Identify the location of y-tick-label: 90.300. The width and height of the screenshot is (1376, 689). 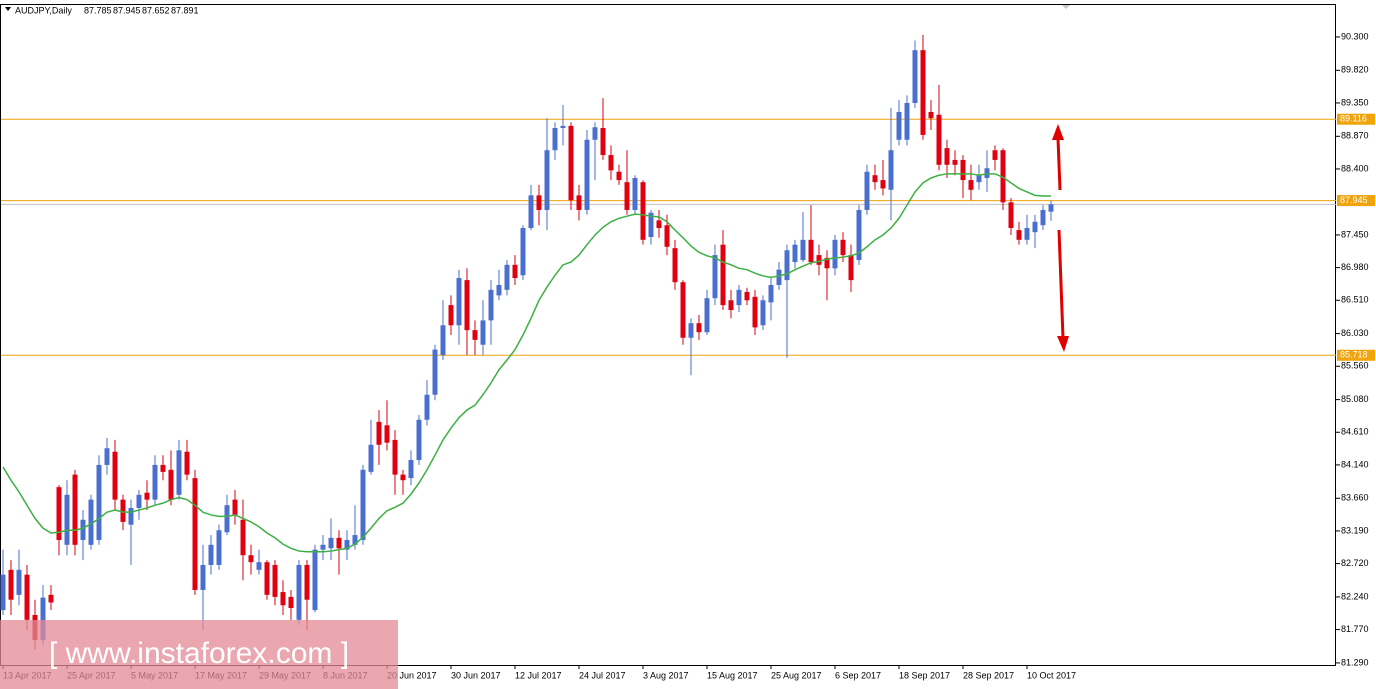
(1355, 36).